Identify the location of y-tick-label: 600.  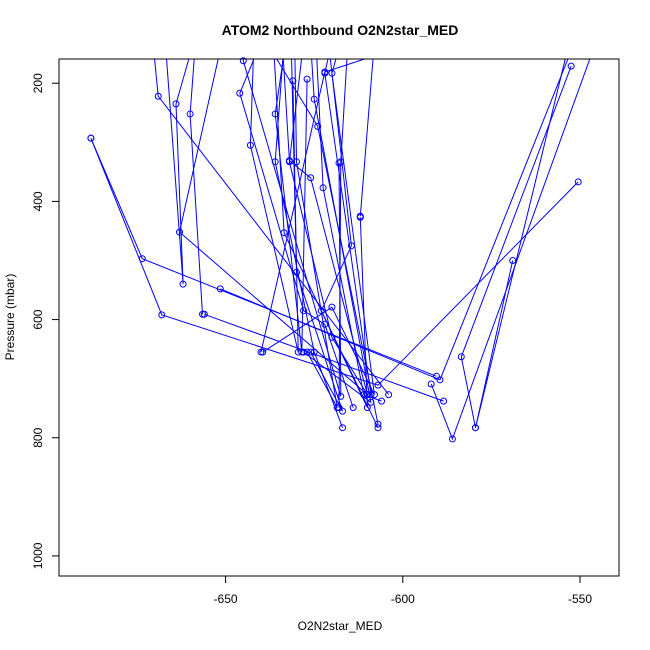
(38, 319).